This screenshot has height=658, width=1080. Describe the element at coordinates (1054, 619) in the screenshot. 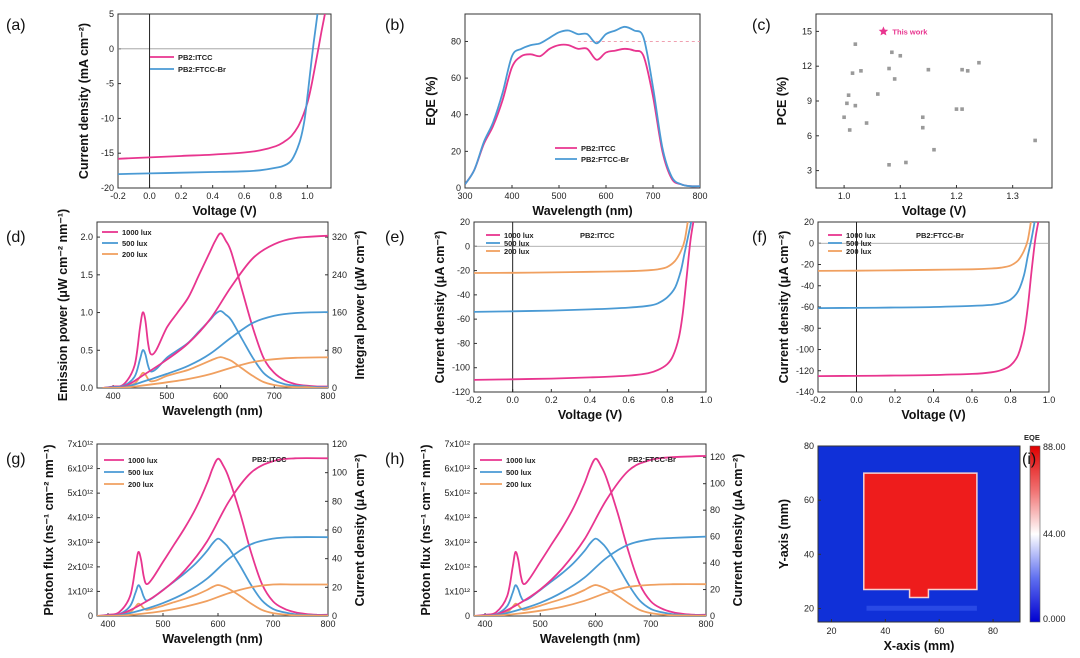

I see `colorbar-tick-label: 0.000` at that location.